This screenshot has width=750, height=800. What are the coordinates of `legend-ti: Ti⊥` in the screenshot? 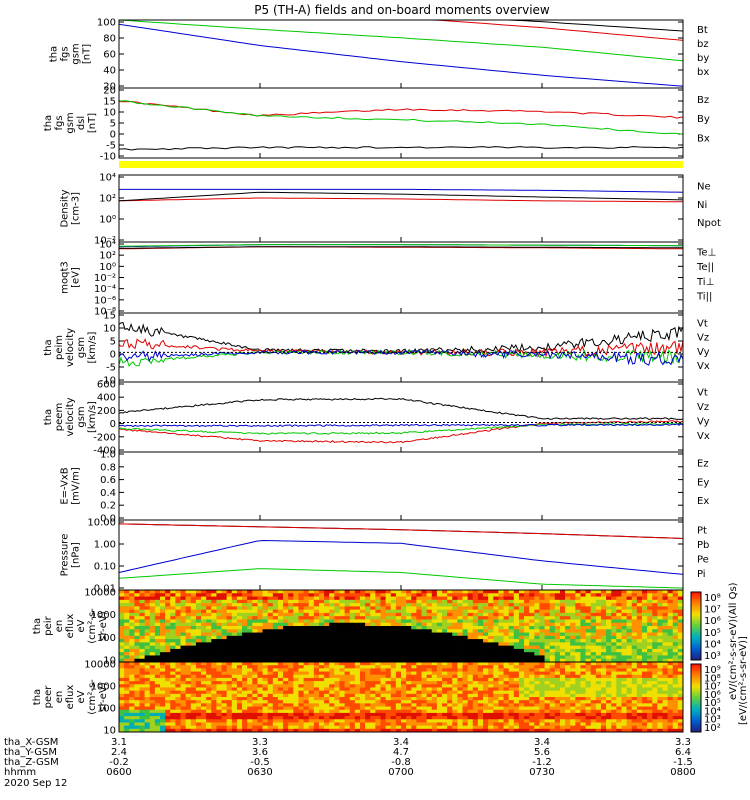 It's located at (705, 282).